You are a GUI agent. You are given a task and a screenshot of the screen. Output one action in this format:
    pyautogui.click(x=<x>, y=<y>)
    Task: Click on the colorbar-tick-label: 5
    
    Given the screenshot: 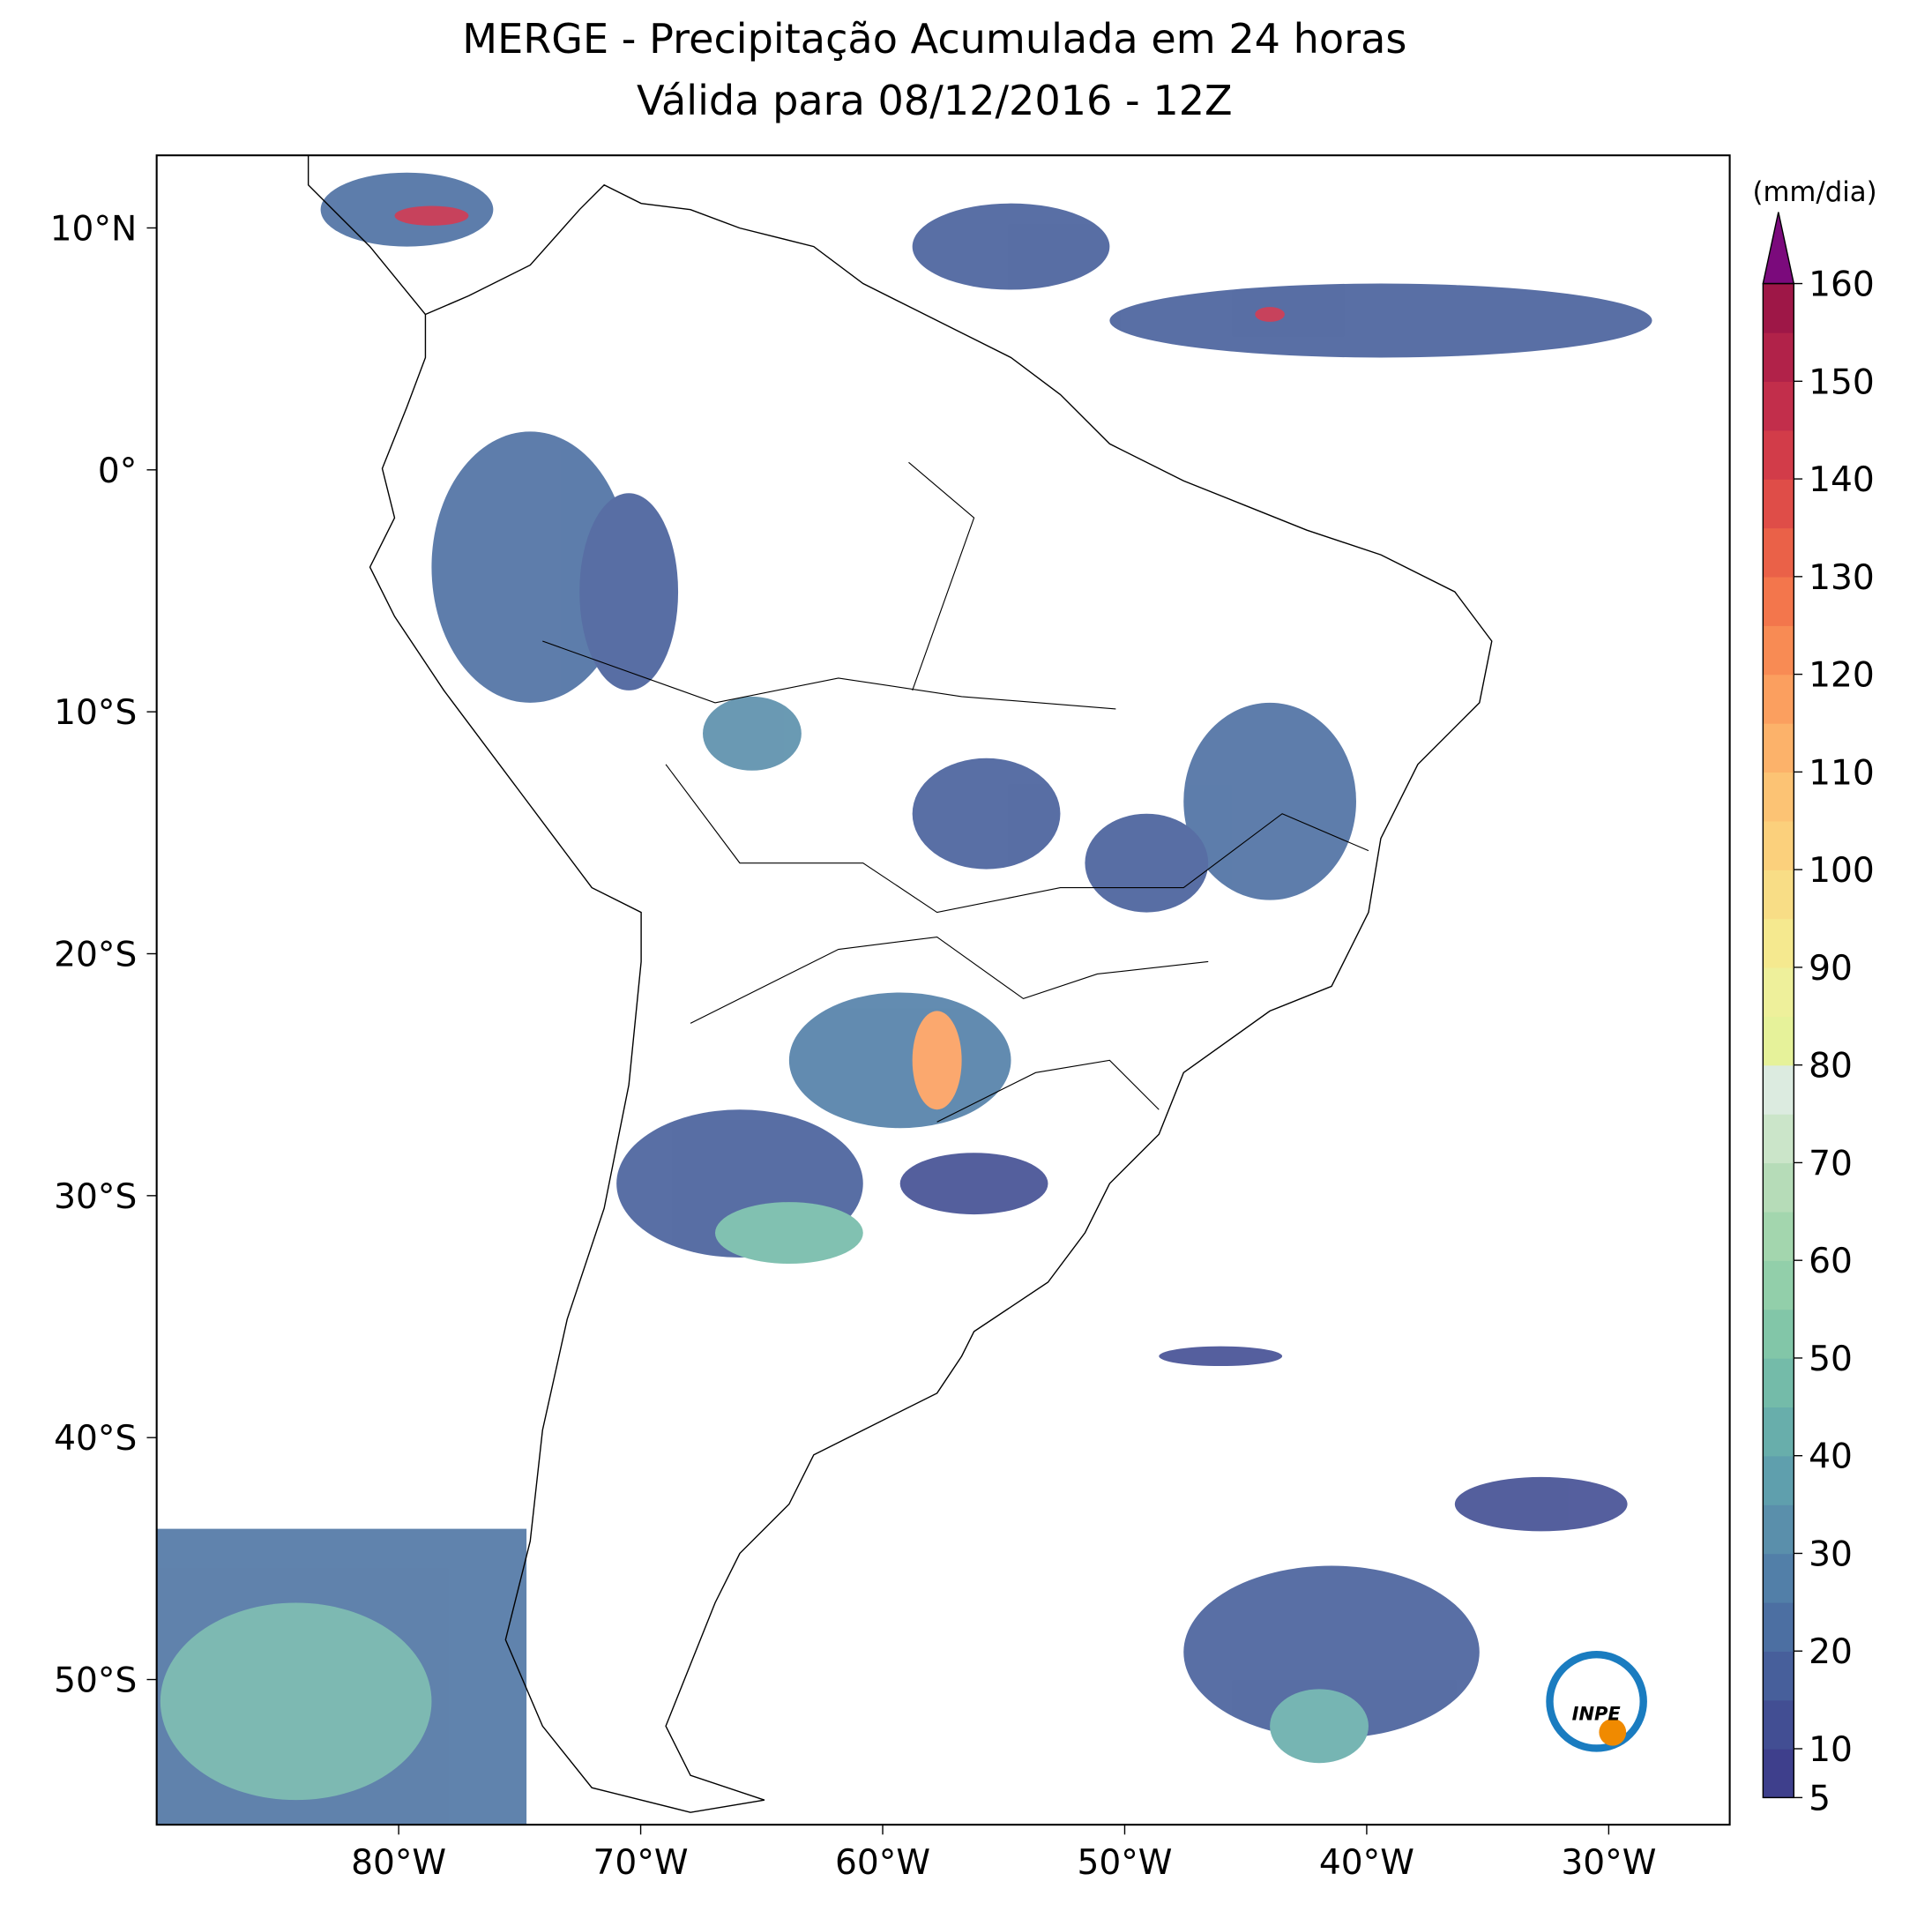 What is the action you would take?
    pyautogui.click(x=1820, y=1799)
    